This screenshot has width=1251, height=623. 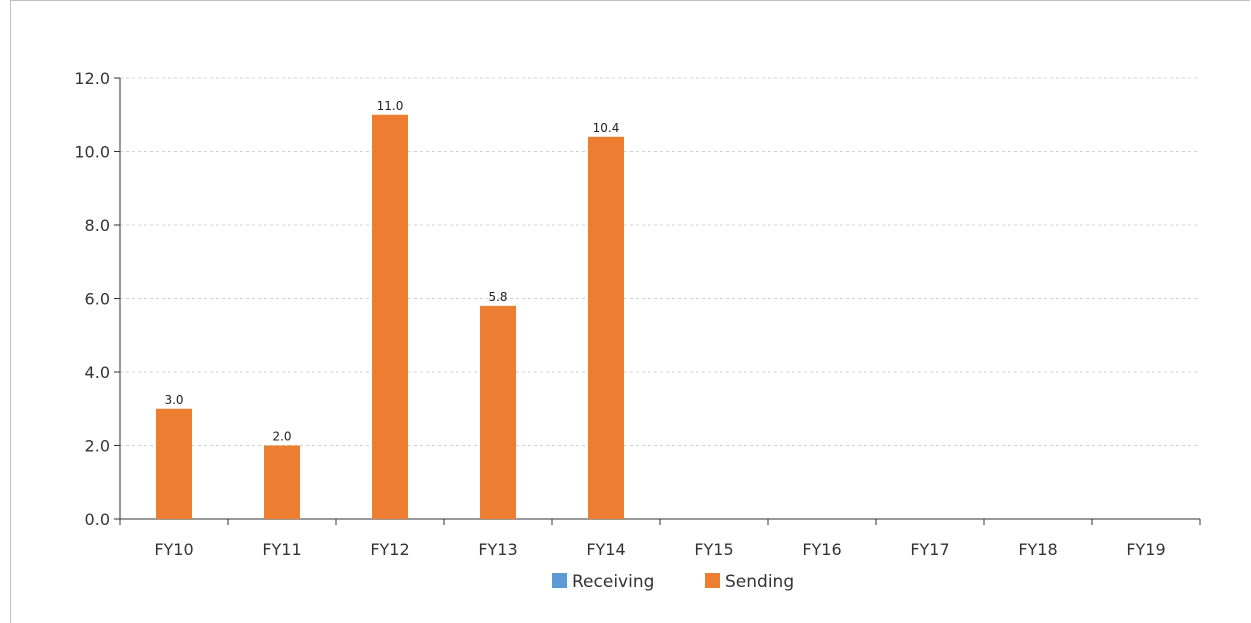 I want to click on data-label: 5.8, so click(x=497, y=297).